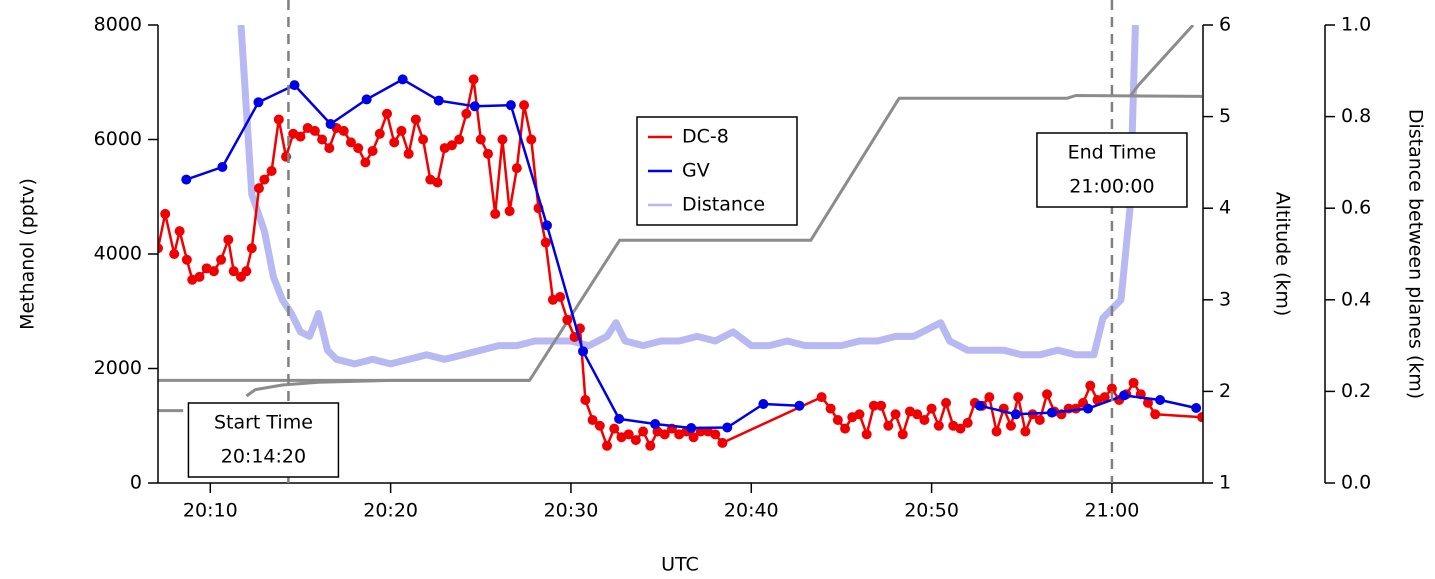 This screenshot has height=579, width=1435. I want to click on y3-tick-label: 1.0, so click(1356, 25).